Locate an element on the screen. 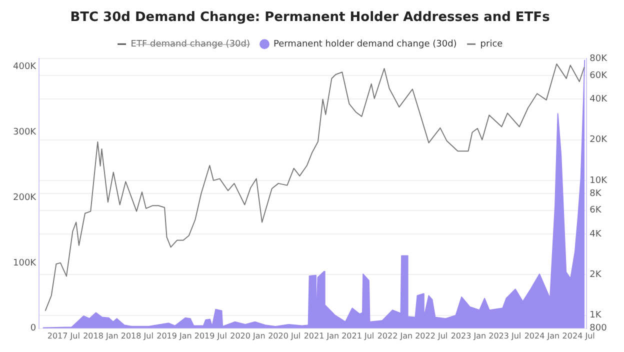  y2-tick-label: 800 is located at coordinates (599, 329).